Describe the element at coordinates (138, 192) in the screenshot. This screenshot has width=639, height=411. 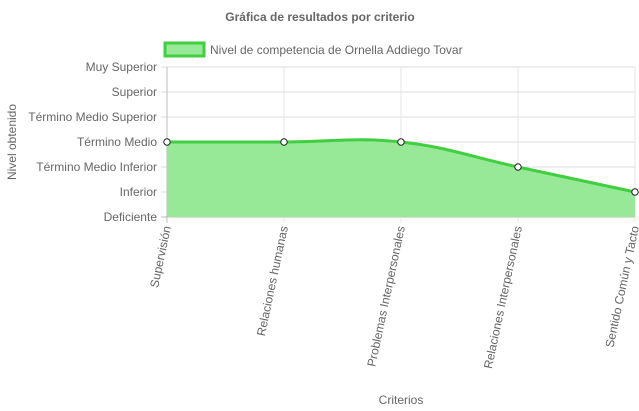
I see `y-tick-label: Inferior` at that location.